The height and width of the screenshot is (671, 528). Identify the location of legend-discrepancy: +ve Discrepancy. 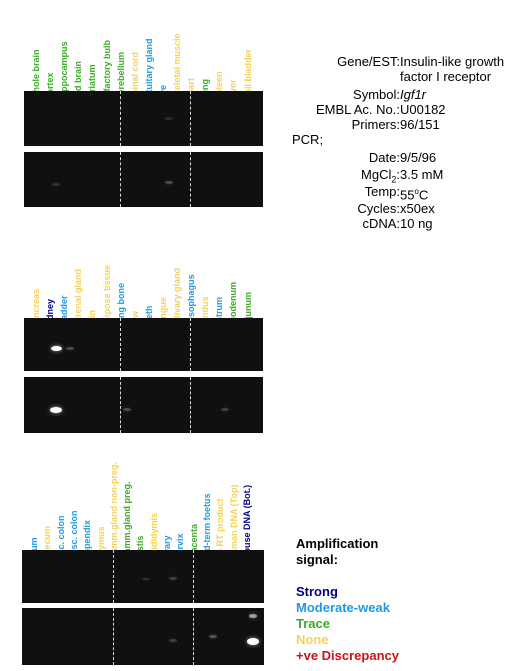
(347, 655).